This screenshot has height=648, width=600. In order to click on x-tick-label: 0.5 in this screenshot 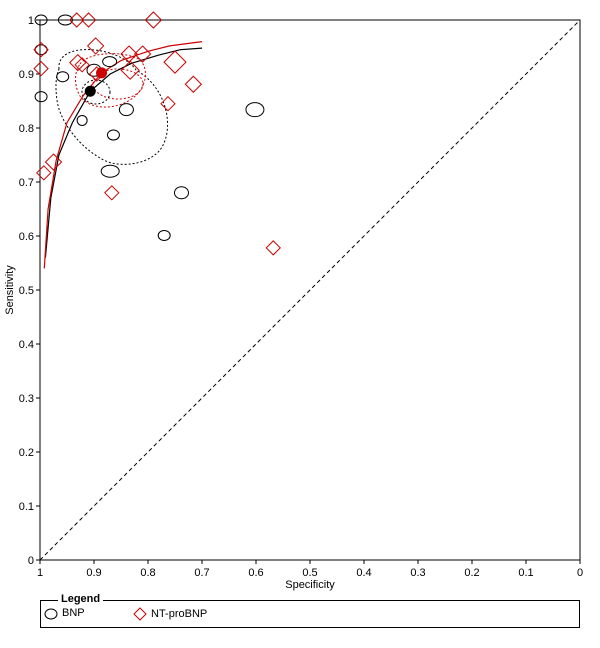, I will do `click(309, 573)`.